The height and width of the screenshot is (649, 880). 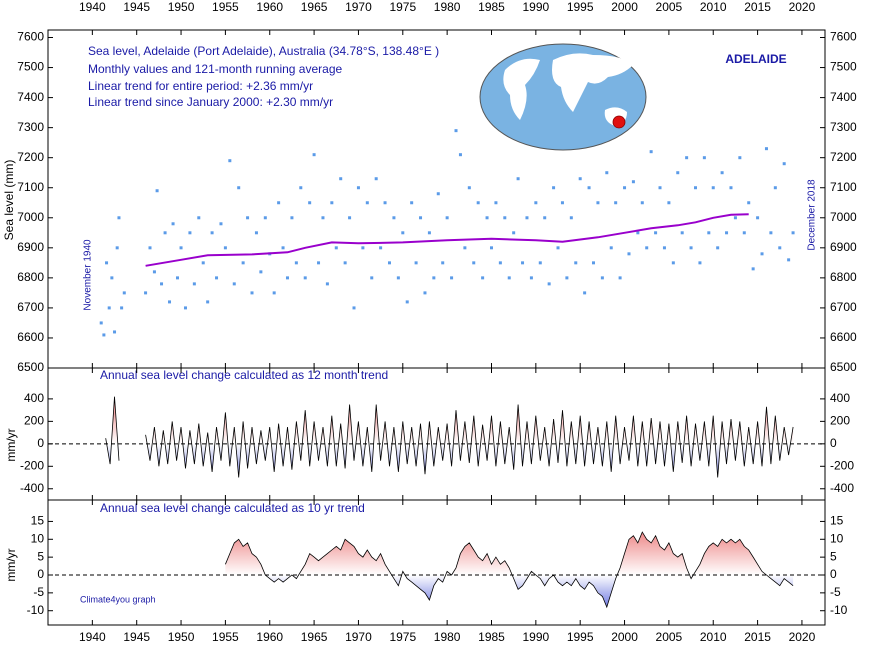 I want to click on x-tick-label: 1960, so click(x=269, y=637).